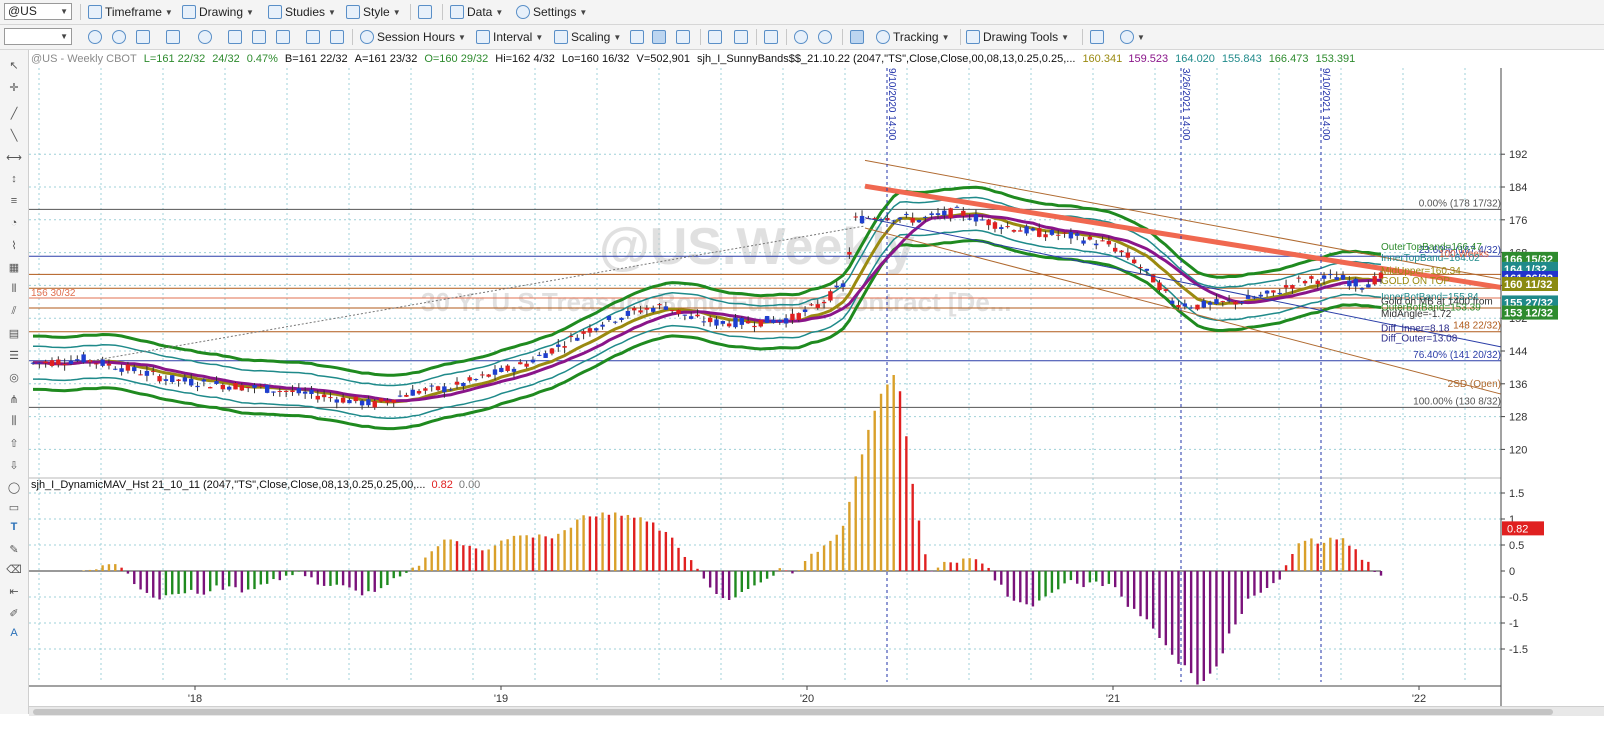 The width and height of the screenshot is (1604, 732). I want to click on tracking-menu: Tracking ▼, so click(913, 37).